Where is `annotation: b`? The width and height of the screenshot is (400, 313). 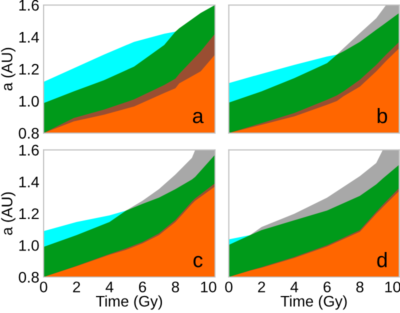 annotation: b is located at coordinates (383, 116).